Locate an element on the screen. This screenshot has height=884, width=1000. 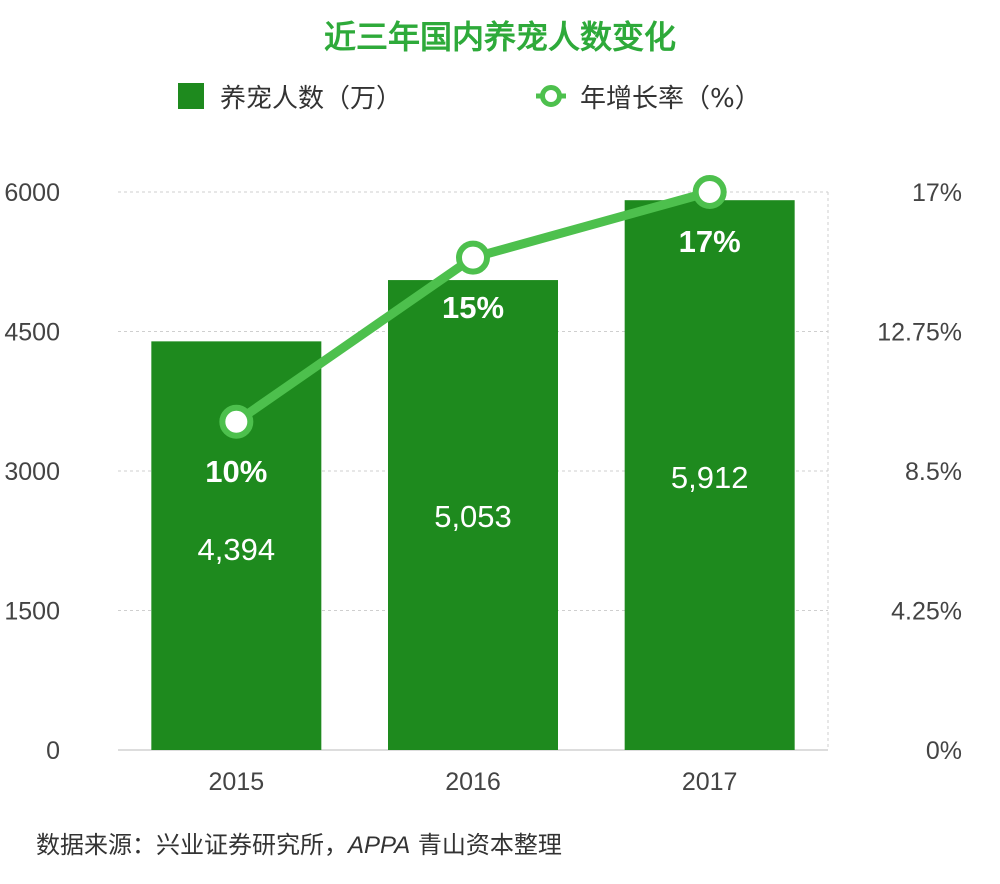
x-axis-tick-label: 2015 is located at coordinates (237, 782).